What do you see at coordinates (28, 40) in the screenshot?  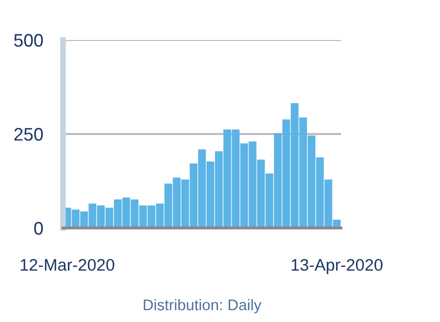 I see `y-tick-label: 500` at bounding box center [28, 40].